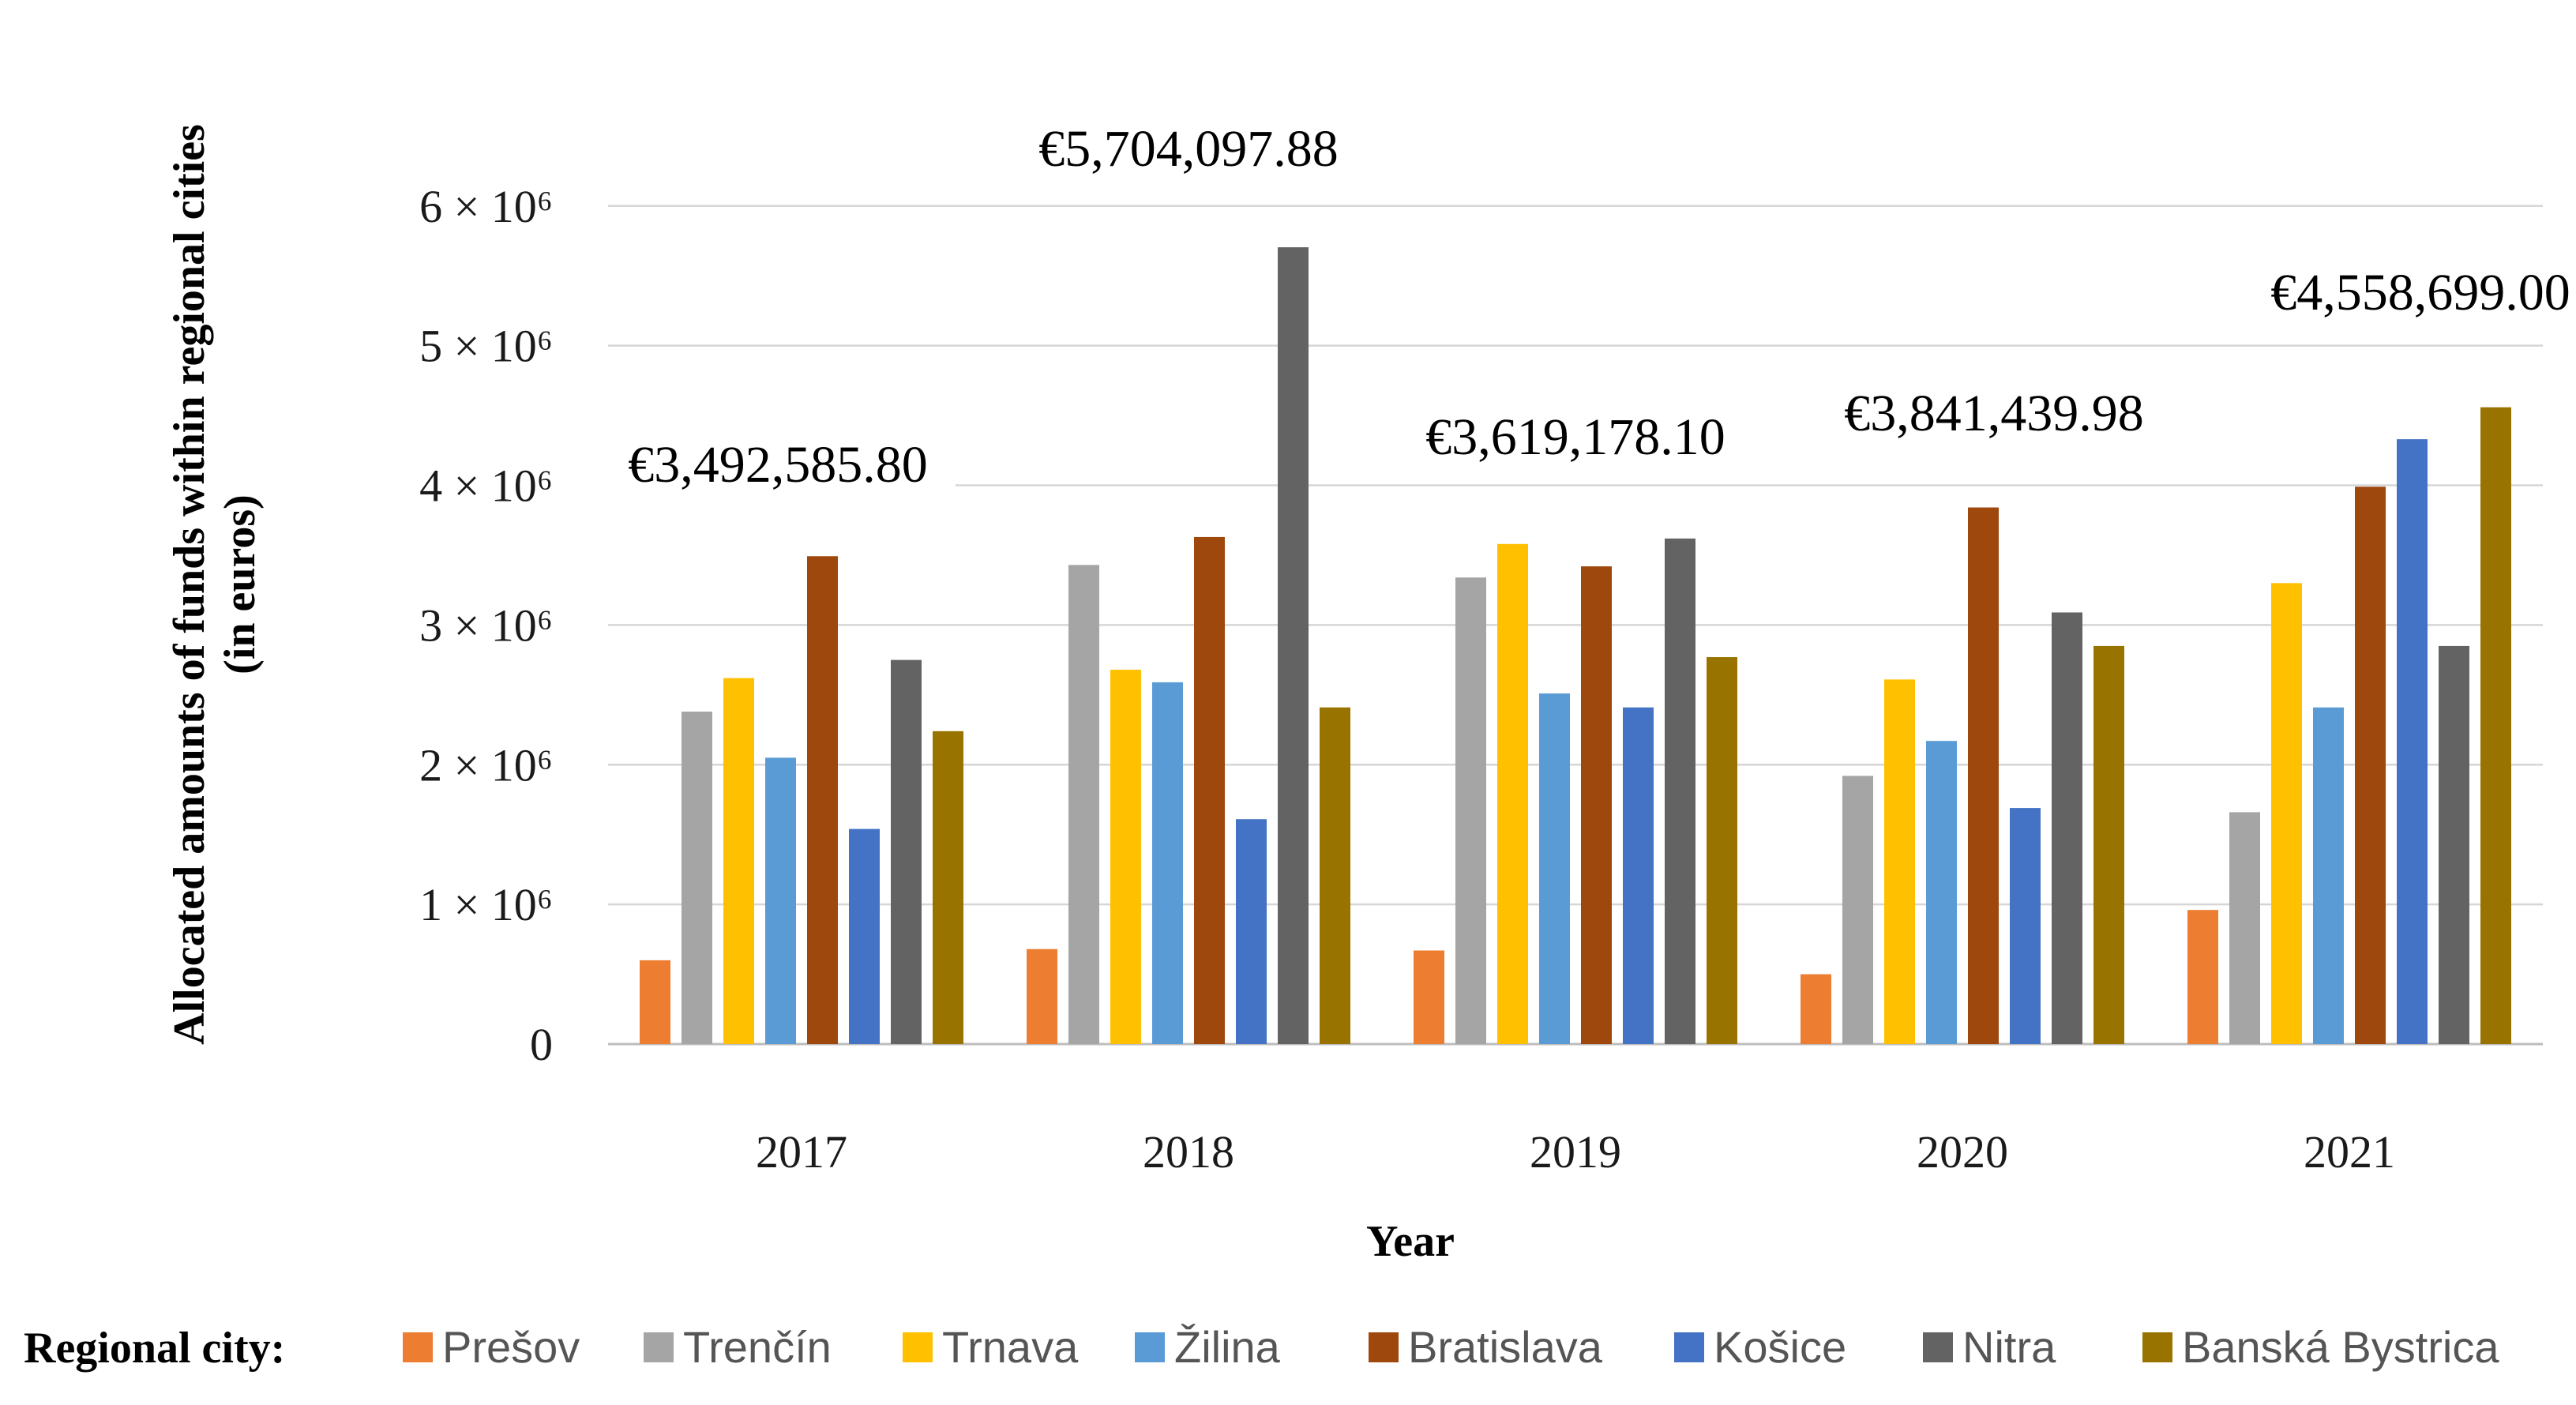 The height and width of the screenshot is (1405, 2576). Describe the element at coordinates (1010, 1347) in the screenshot. I see `legend-item-label: Trnava` at that location.